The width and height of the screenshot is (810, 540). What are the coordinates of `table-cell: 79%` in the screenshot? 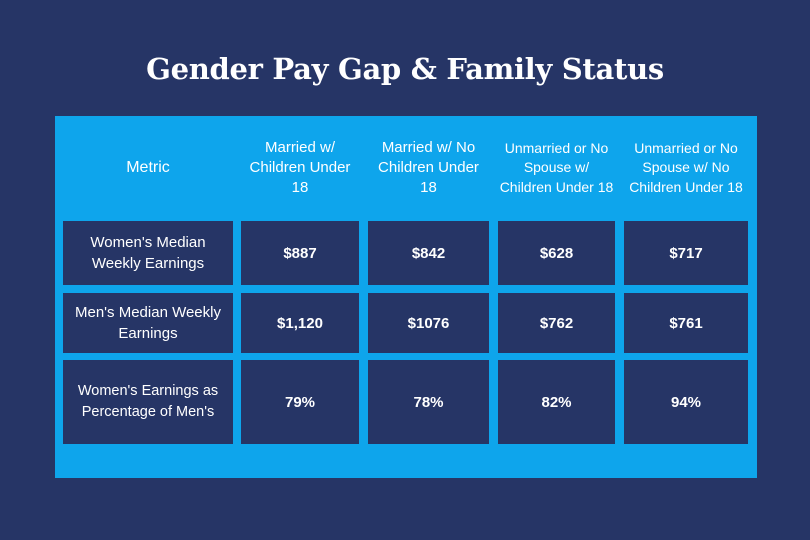 It's located at (300, 402).